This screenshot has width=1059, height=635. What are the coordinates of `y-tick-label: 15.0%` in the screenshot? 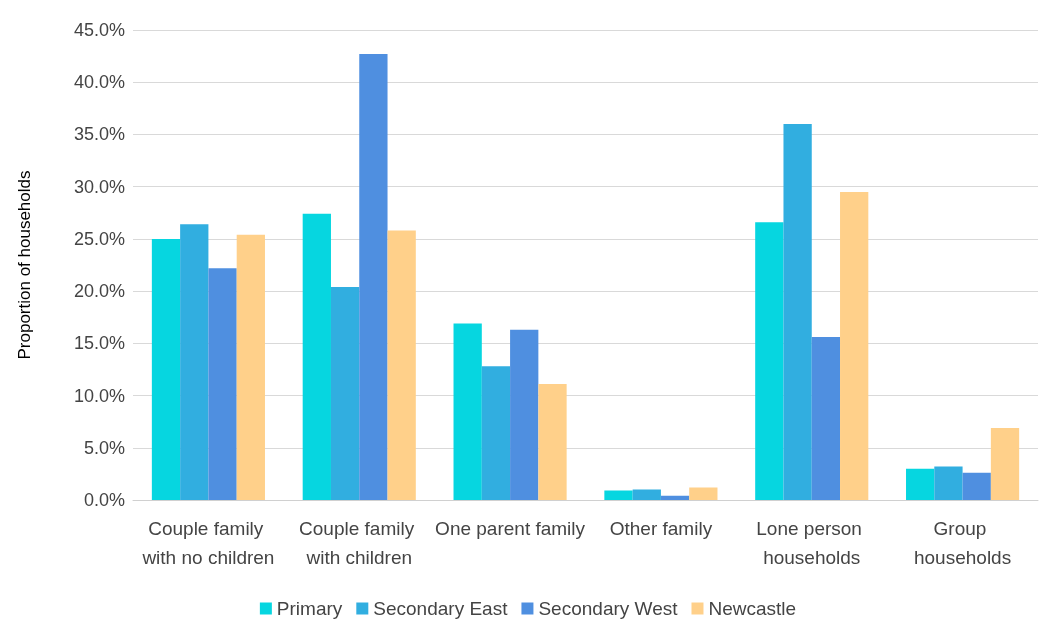 It's located at (99, 343).